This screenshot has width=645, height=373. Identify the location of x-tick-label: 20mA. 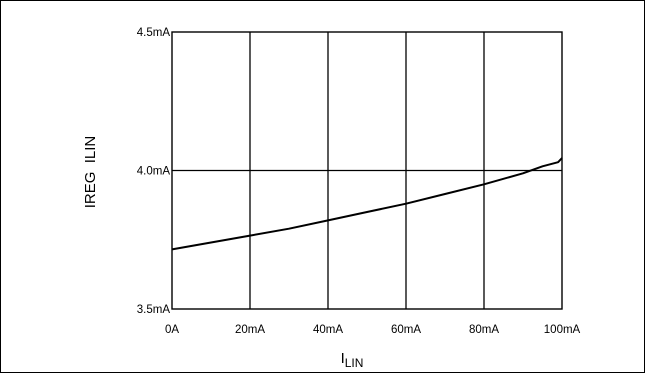
(250, 330).